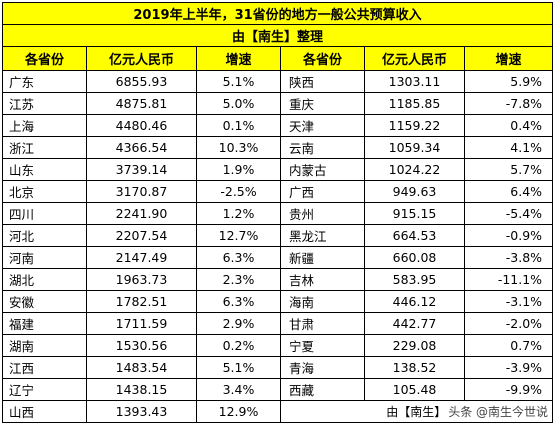 Image resolution: width=556 pixels, height=427 pixels. I want to click on right-revenue-cell: 660.08, so click(414, 257).